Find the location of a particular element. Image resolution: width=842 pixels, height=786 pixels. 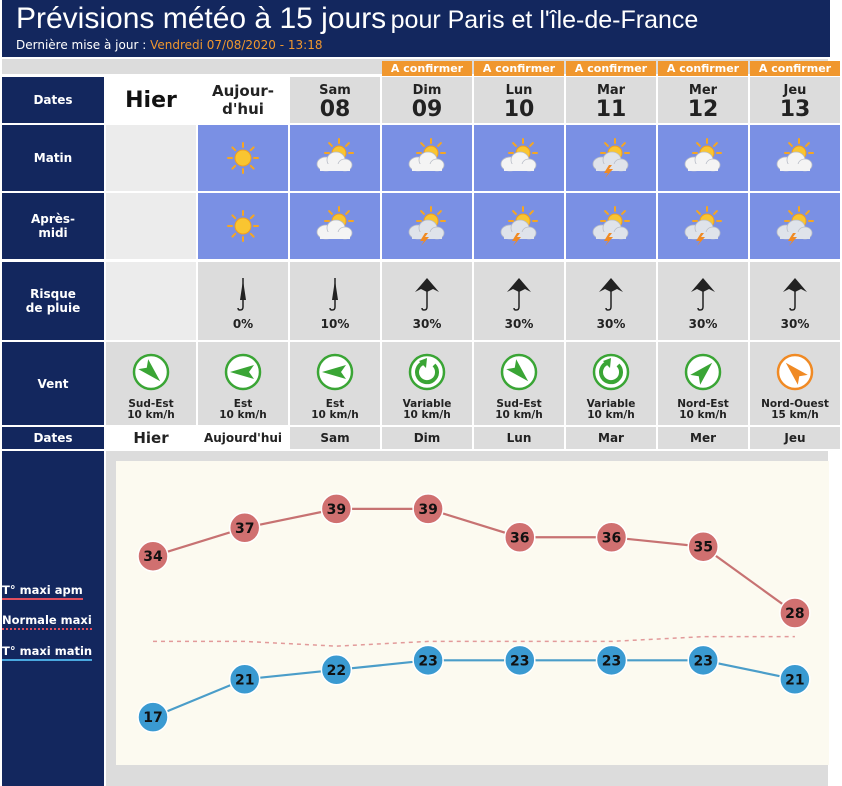

day-name: Dim is located at coordinates (427, 90).